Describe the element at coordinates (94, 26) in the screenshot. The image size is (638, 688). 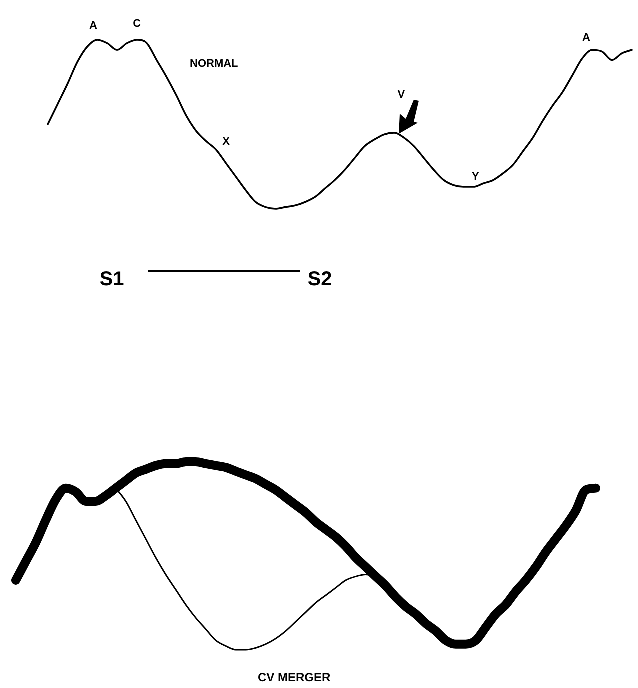
I see `text: A` at that location.